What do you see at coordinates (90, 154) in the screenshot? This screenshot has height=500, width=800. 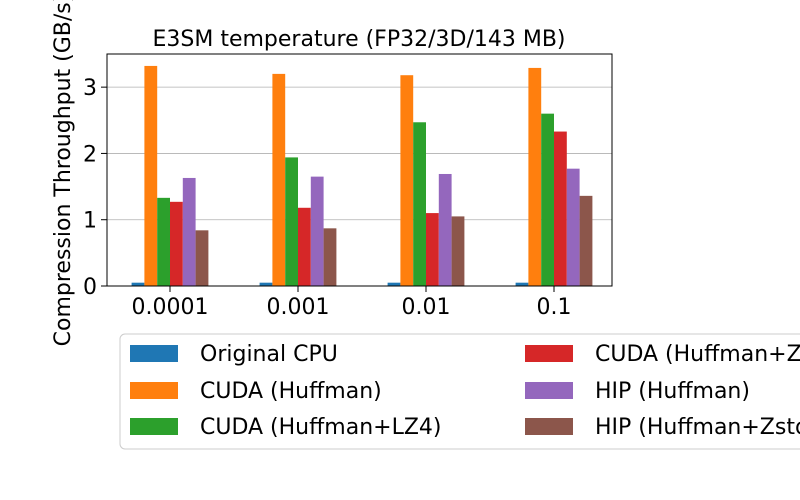 I see `y-tick-label: 2` at bounding box center [90, 154].